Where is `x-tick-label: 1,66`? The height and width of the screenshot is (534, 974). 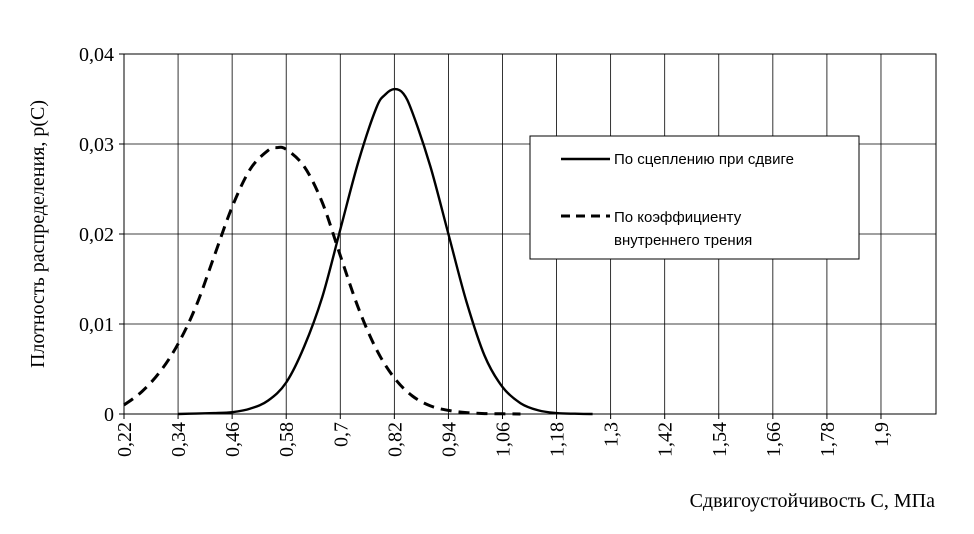 x-tick-label: 1,66 is located at coordinates (774, 439).